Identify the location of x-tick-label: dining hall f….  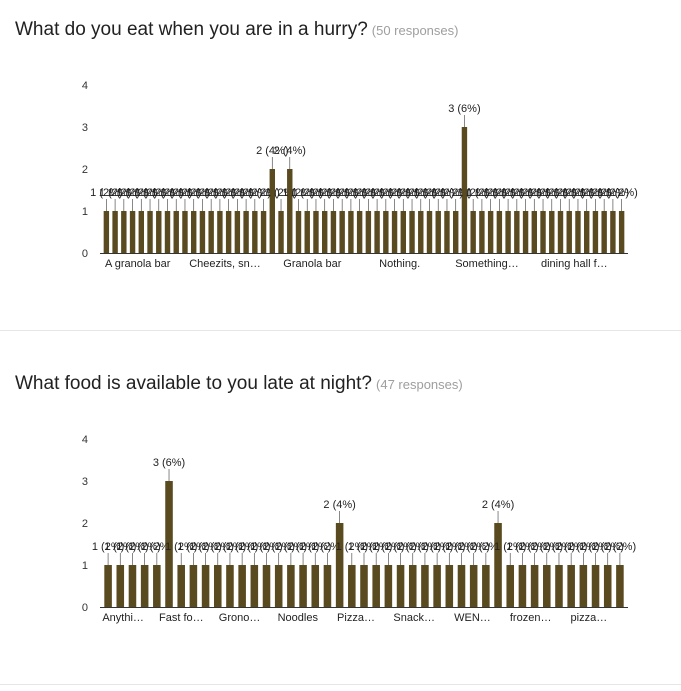
(574, 264).